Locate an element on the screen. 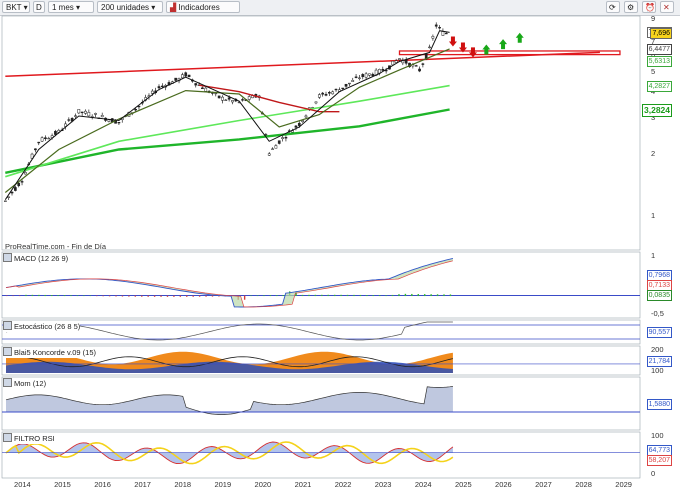 This screenshot has height=490, width=680. refresh-icon: ⟳ is located at coordinates (613, 7).